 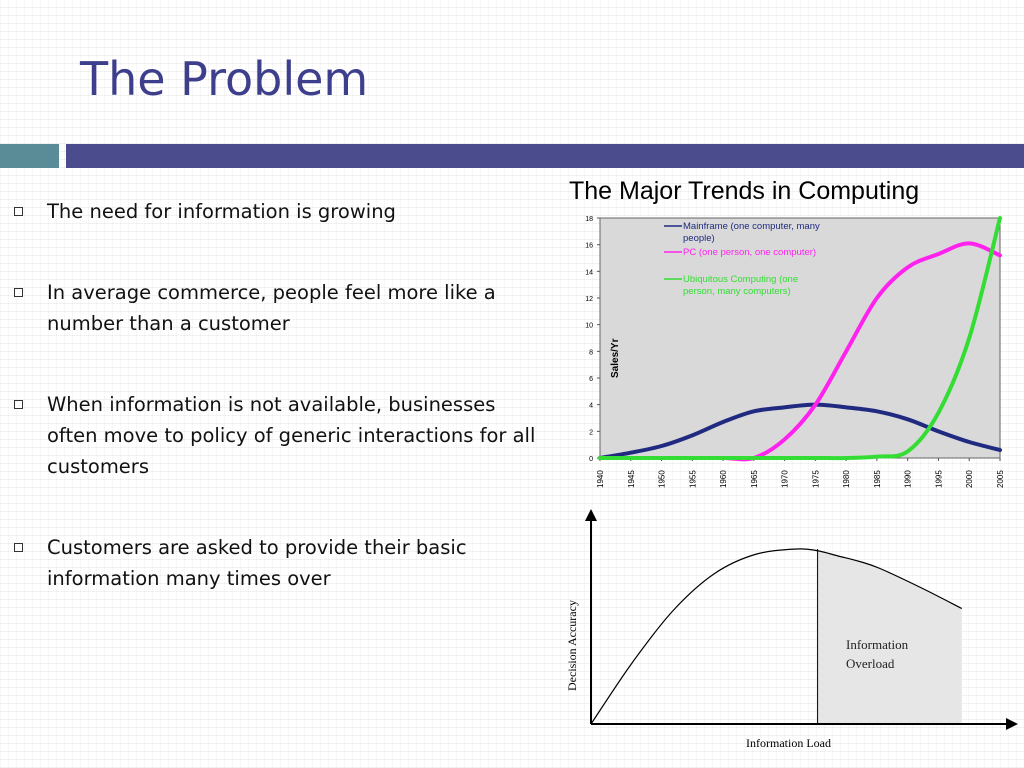 I want to click on legend-label-line: person, many computers), so click(x=737, y=291).